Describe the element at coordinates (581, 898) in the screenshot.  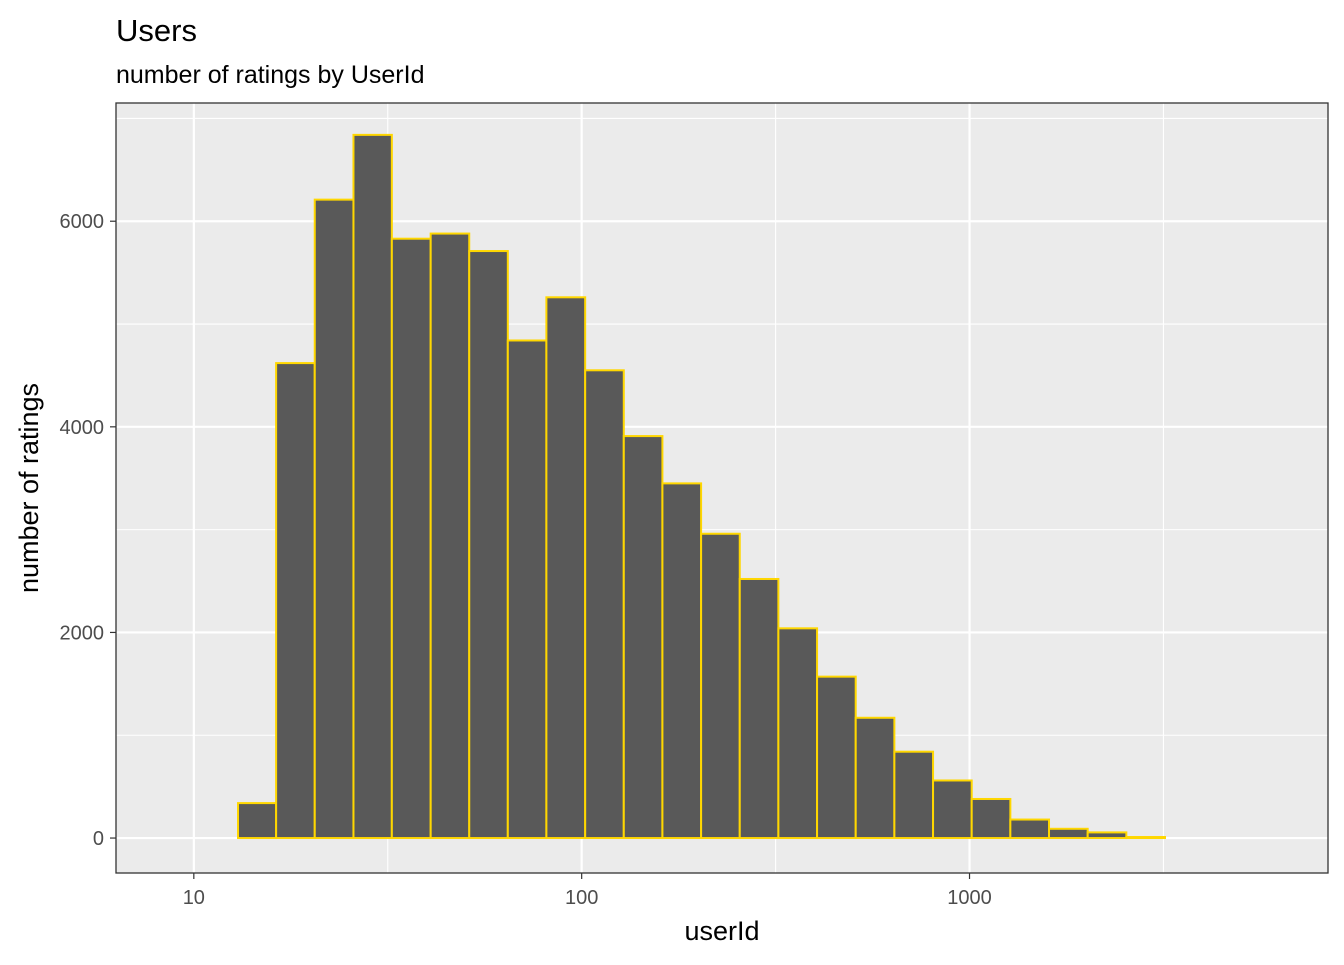
I see `x-tick-label: 100` at that location.